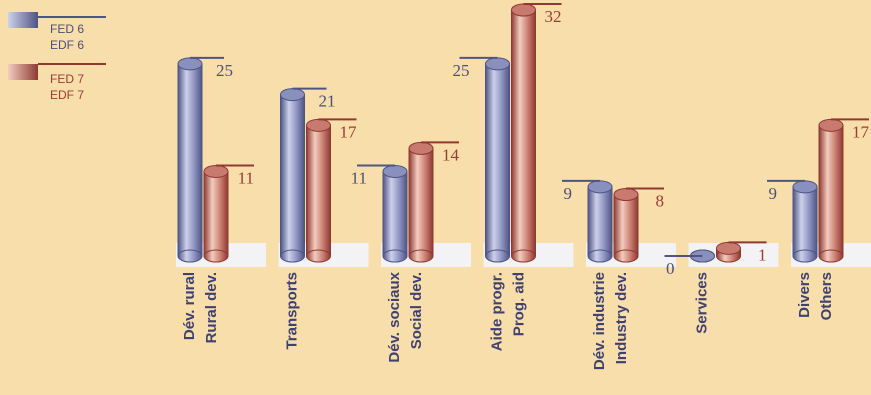  I want to click on category-label-1-0: Transports, so click(292, 311).